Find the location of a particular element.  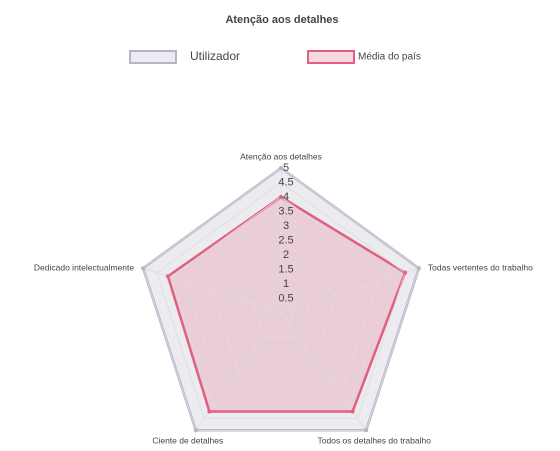

axis-label: Todas vertentes do trabalho is located at coordinates (480, 267).